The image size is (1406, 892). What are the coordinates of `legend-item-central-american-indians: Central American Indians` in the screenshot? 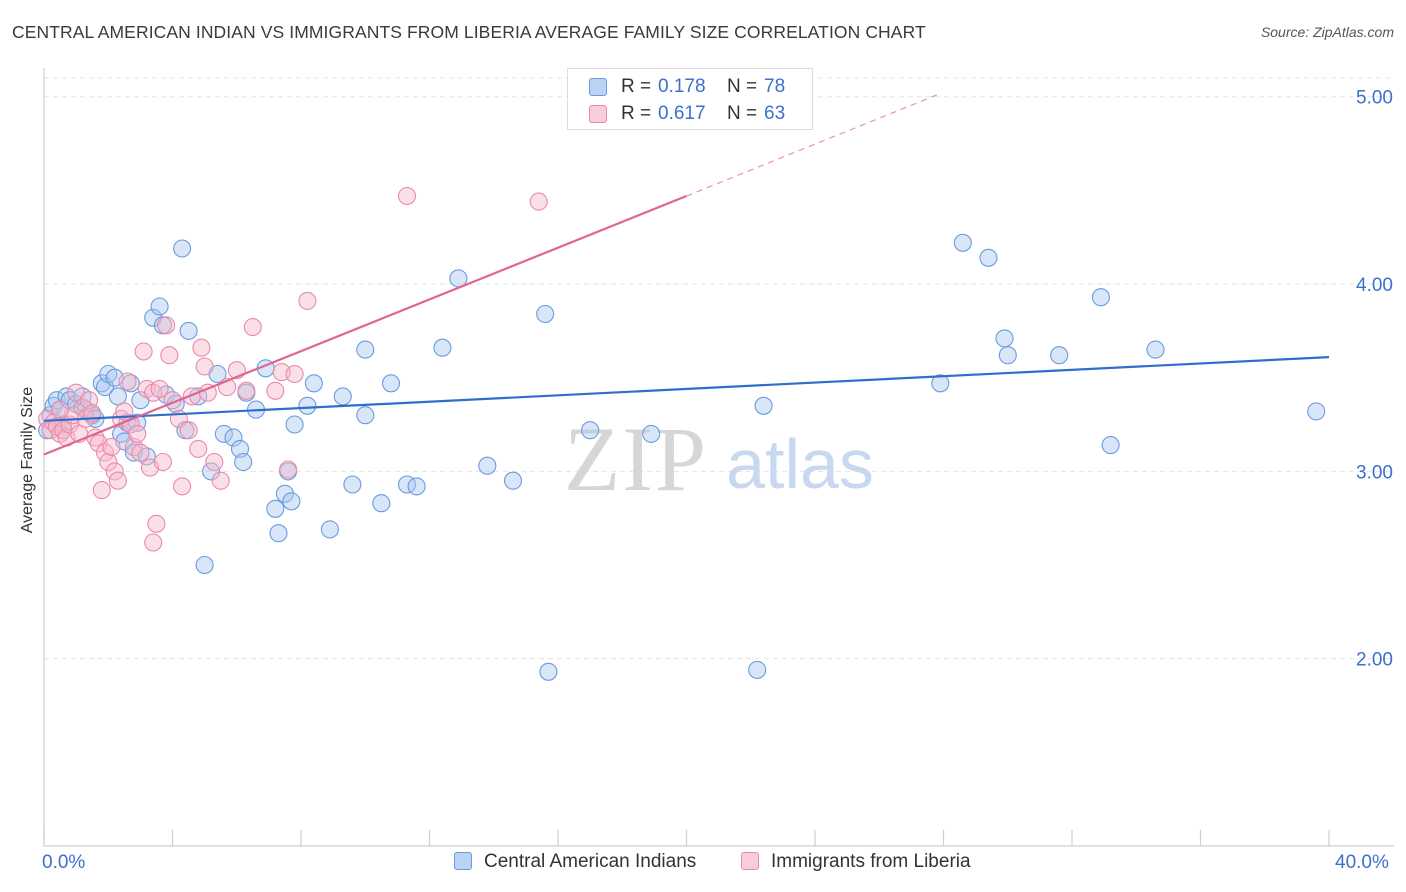 It's located at (575, 862).